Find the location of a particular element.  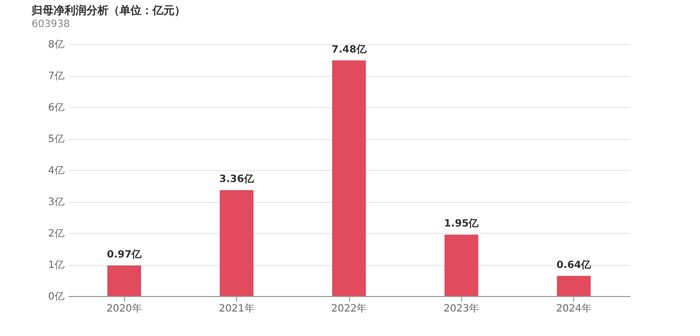

x-tick-label: 2022年 is located at coordinates (349, 308).